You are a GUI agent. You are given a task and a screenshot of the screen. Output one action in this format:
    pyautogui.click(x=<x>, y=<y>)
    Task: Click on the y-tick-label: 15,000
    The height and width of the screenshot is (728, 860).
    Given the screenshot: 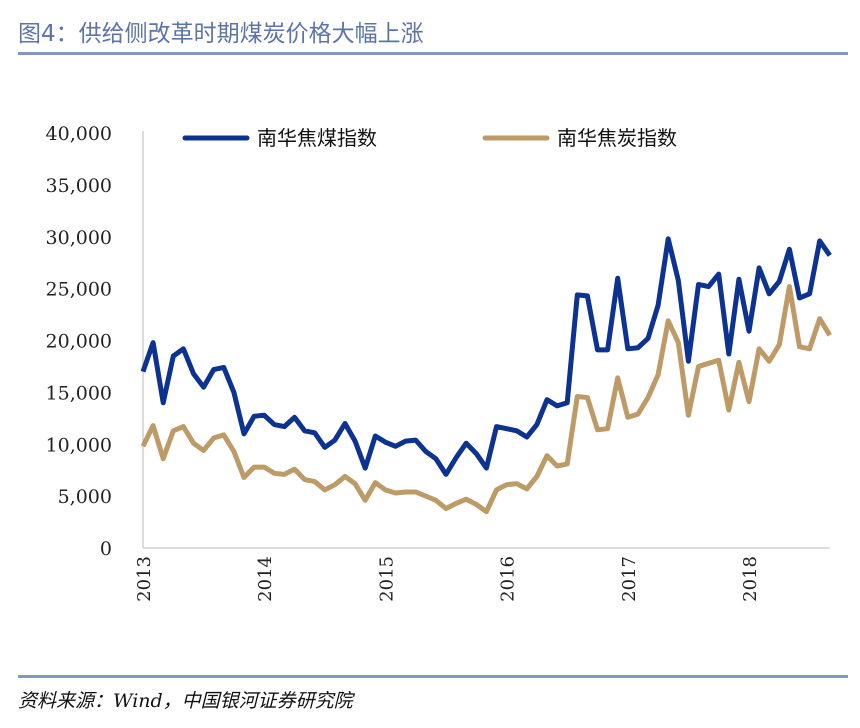 What is the action you would take?
    pyautogui.click(x=79, y=393)
    